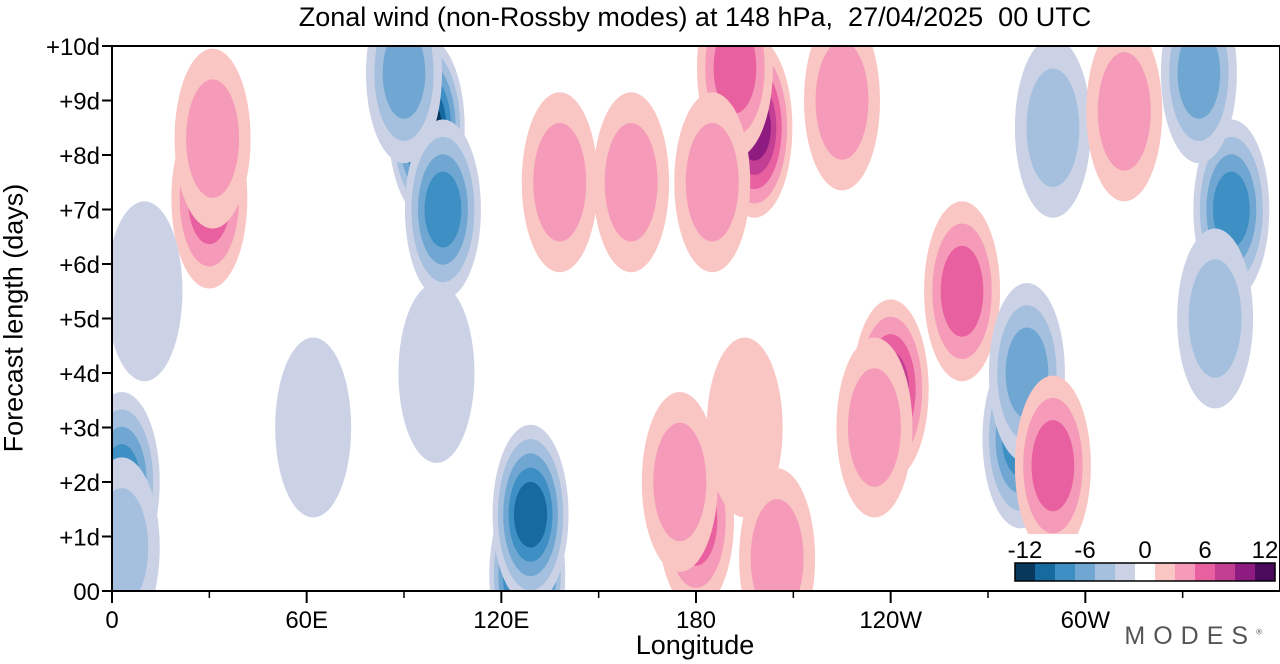  Describe the element at coordinates (1204, 550) in the screenshot. I see `colorbar-label: 6` at that location.